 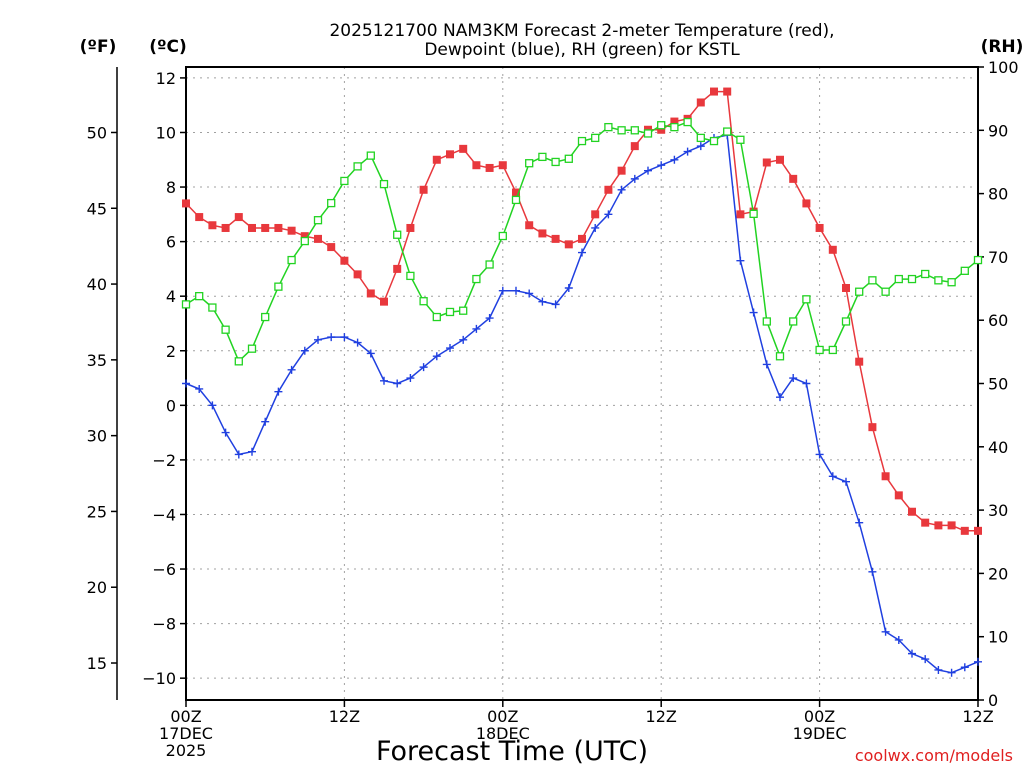 What do you see at coordinates (159, 678) in the screenshot?
I see `celsius-tick-label: −10` at bounding box center [159, 678].